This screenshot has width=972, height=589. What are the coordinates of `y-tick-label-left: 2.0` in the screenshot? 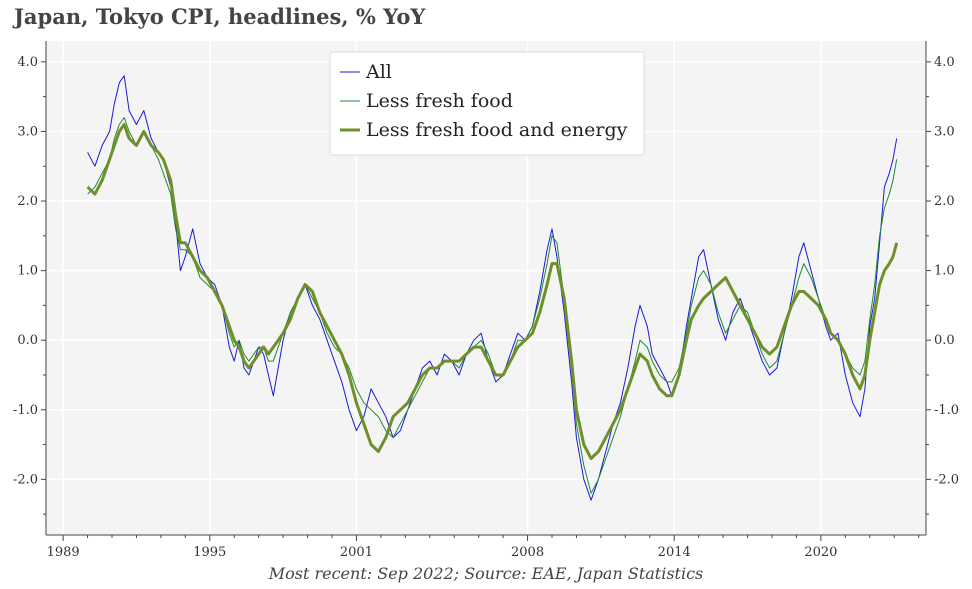 It's located at (27, 201).